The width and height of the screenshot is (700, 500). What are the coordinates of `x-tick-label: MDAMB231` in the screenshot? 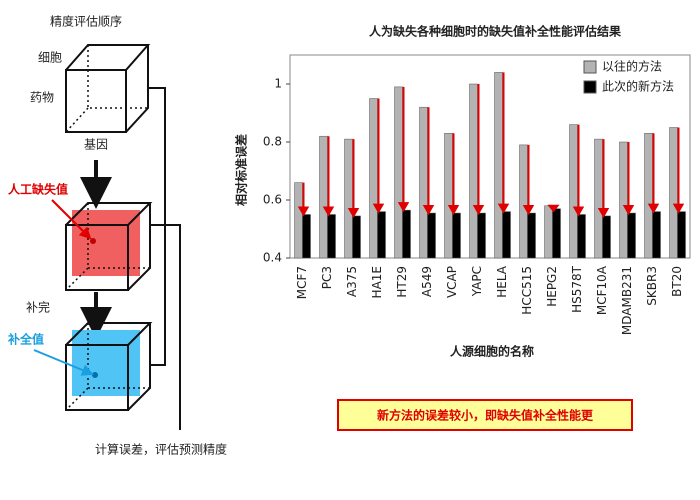 It's located at (627, 300).